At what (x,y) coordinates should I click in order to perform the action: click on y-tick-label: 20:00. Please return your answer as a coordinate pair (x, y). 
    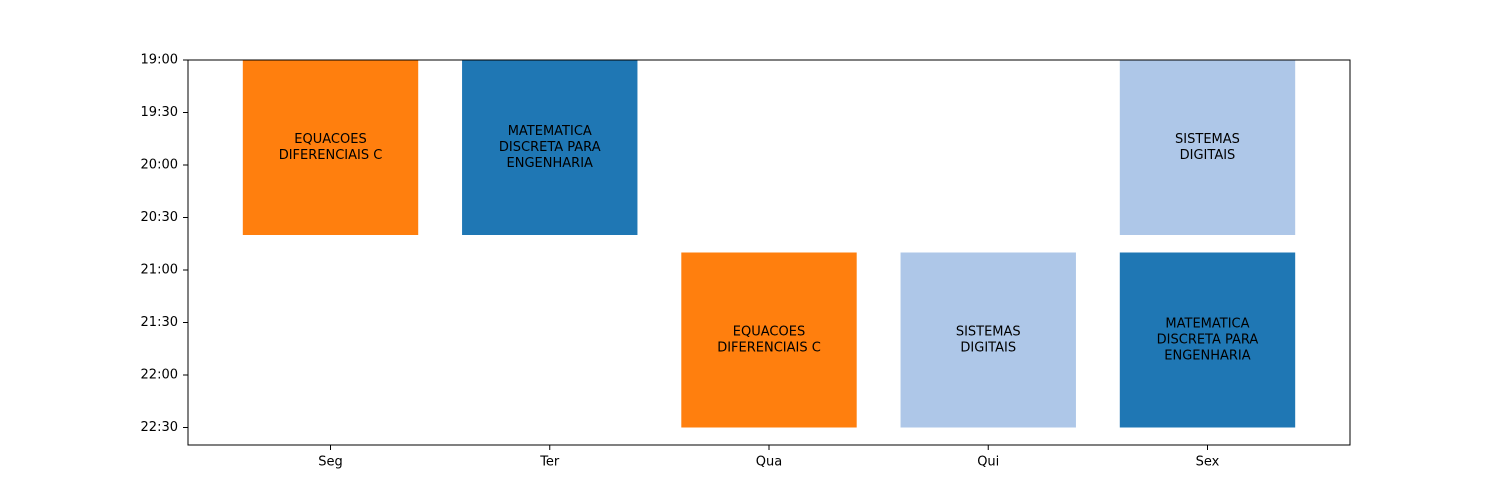
    Looking at the image, I should click on (159, 165).